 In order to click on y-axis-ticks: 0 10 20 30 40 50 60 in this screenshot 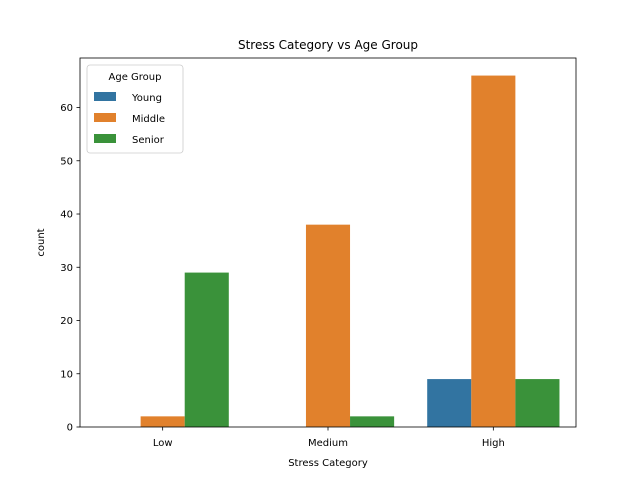, I will do `click(70, 268)`.